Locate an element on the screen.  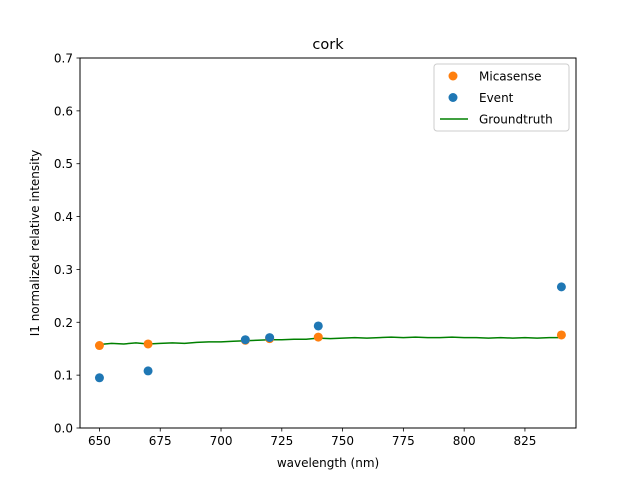
y-tick-label: 0.4 is located at coordinates (63, 217).